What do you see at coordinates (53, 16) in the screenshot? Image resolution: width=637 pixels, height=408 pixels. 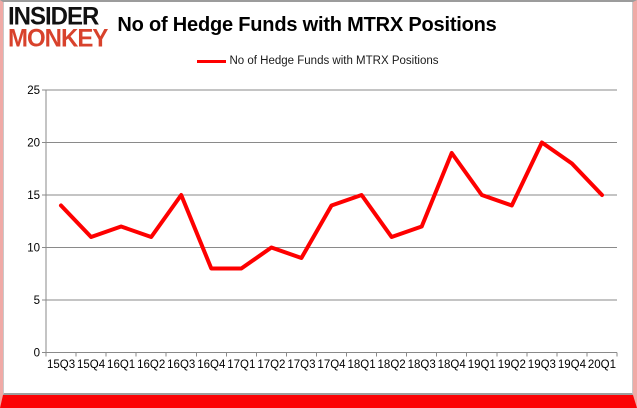 I see `logo-insider-text: INSIDER` at bounding box center [53, 16].